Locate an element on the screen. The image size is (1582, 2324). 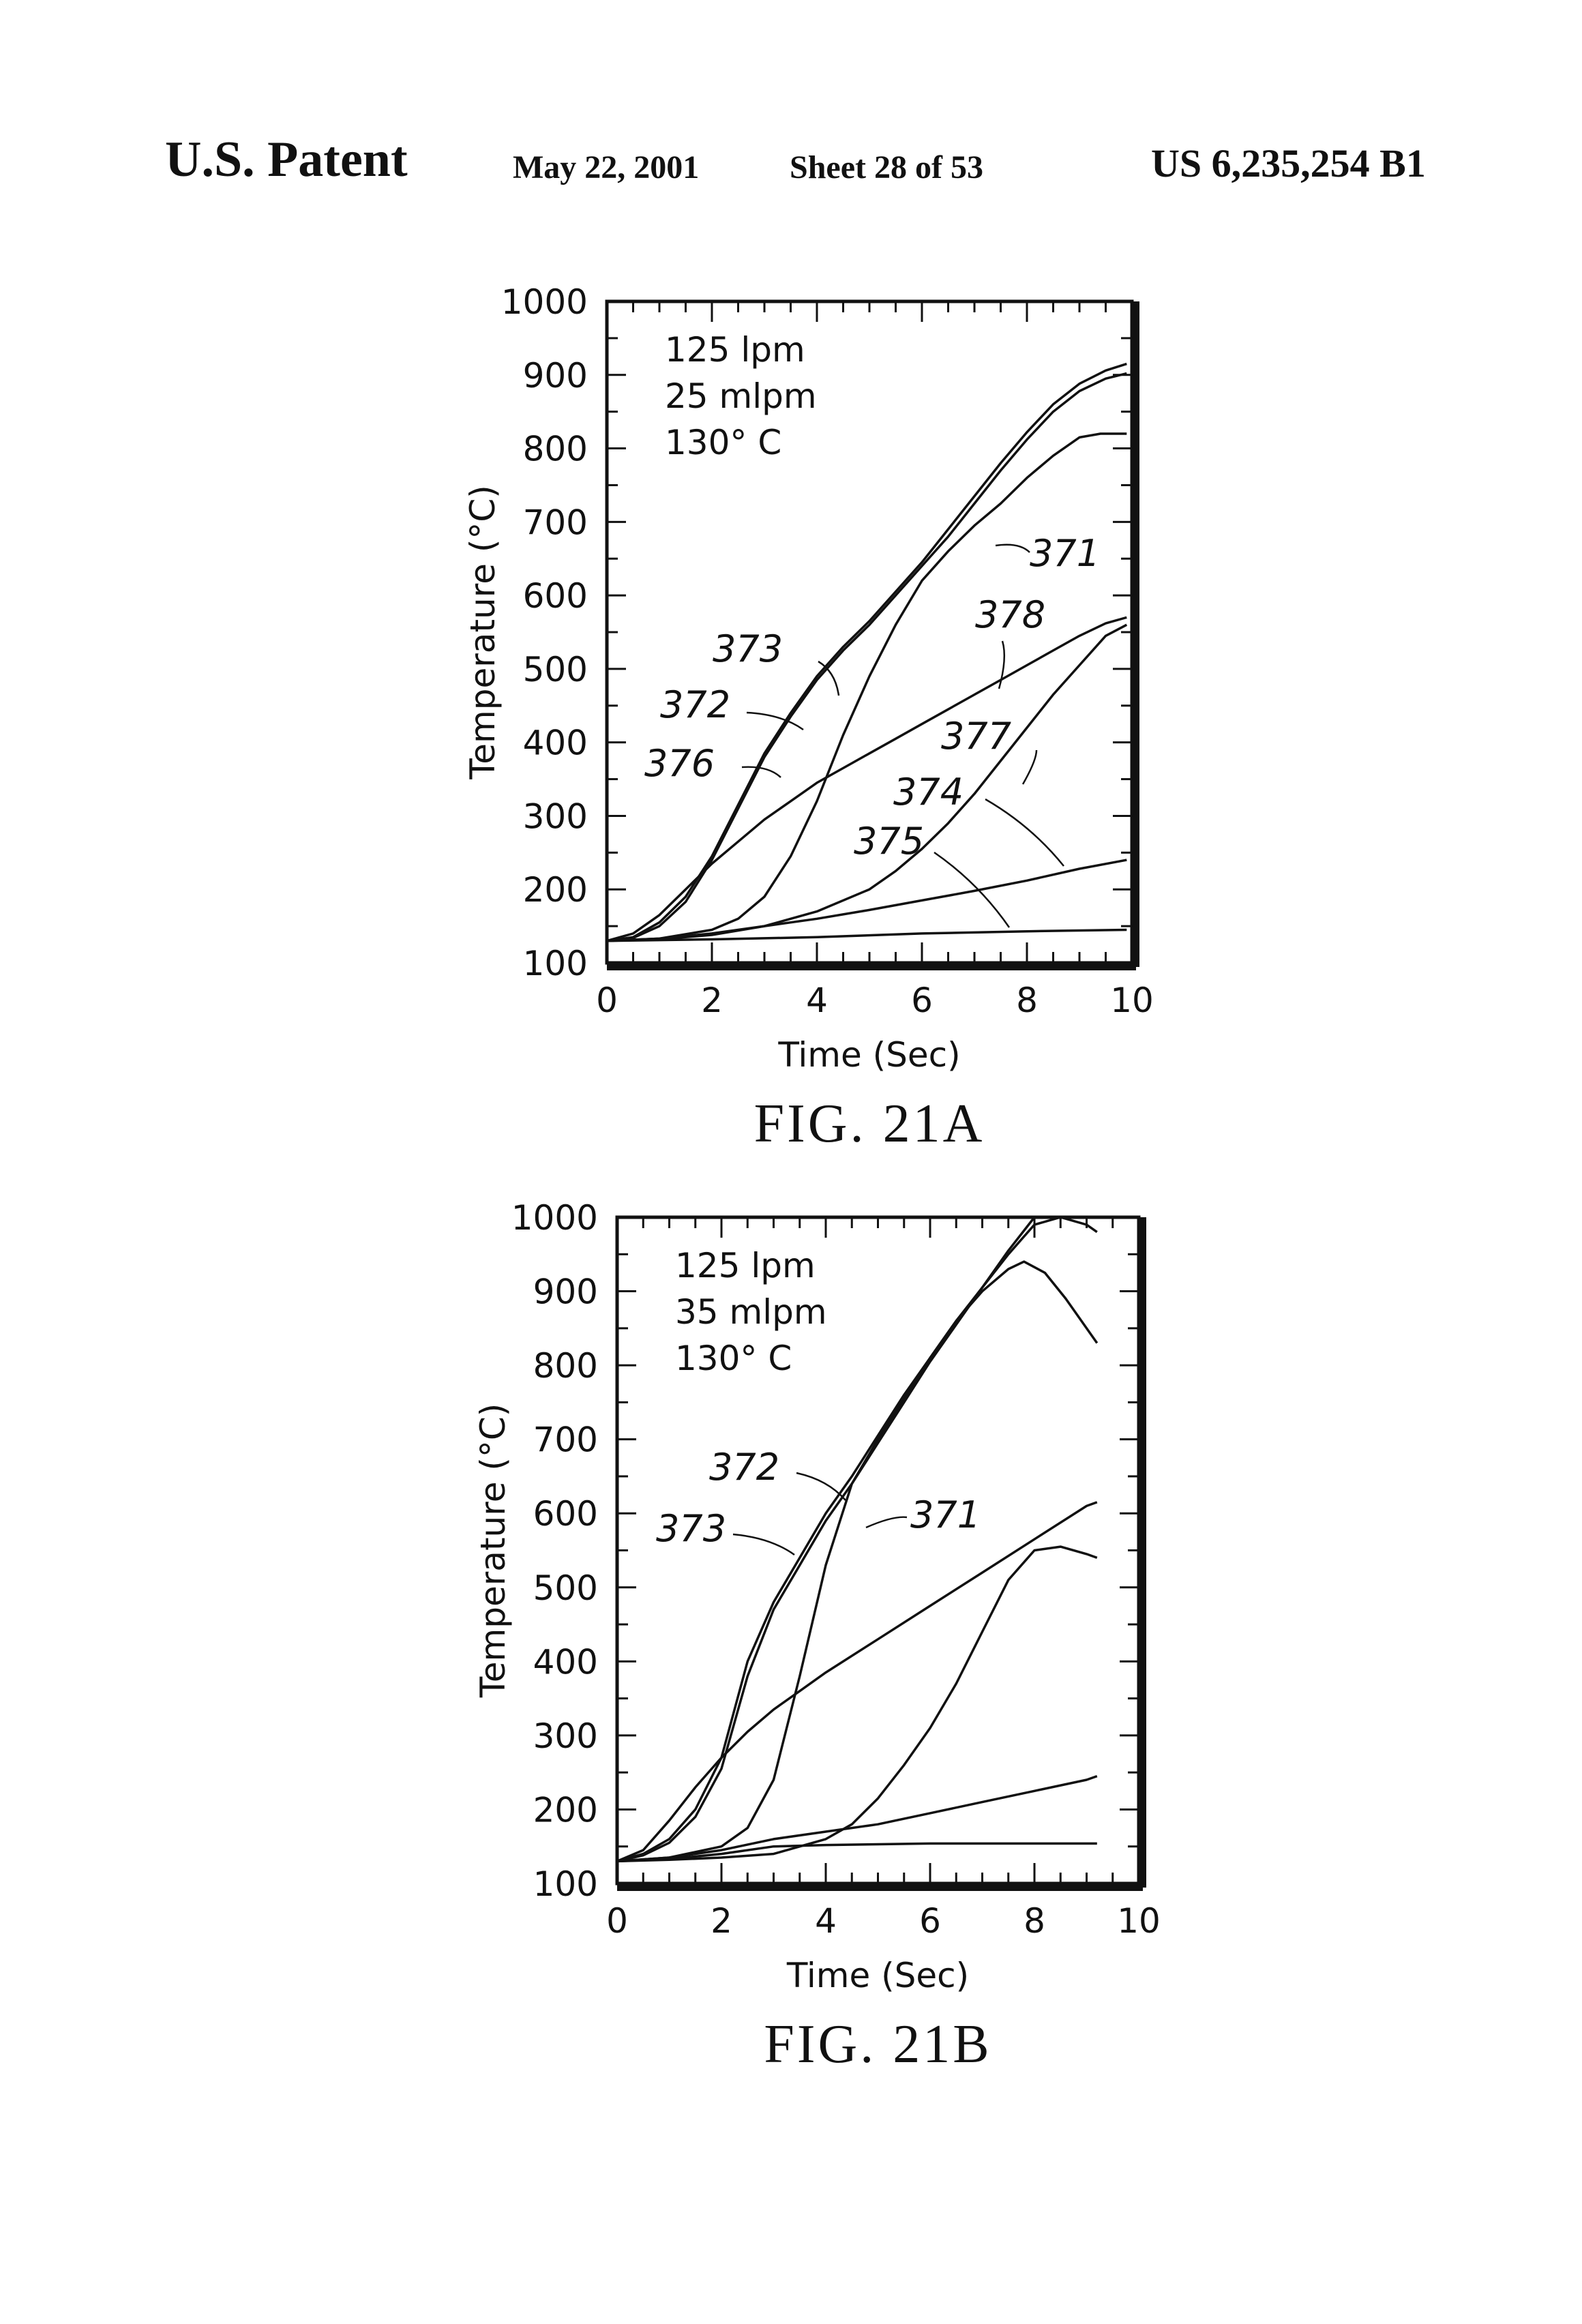
patent-header-date: May 22, 2001 is located at coordinates (606, 167).